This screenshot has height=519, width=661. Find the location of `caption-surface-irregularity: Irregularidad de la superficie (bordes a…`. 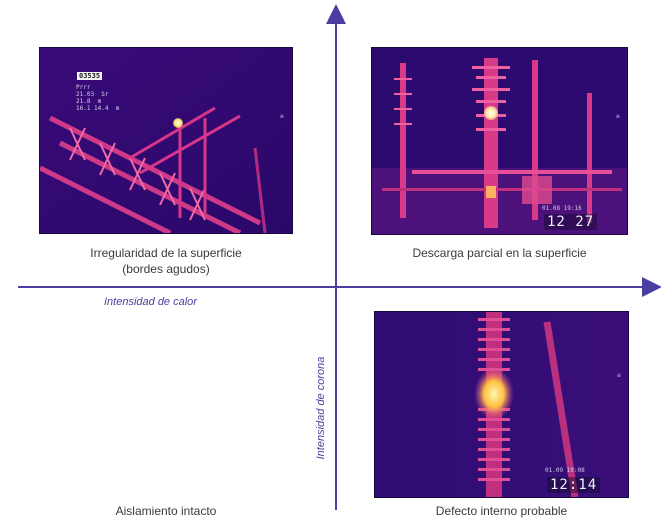

caption-surface-irregularity: Irregularidad de la superficie (bordes a… is located at coordinates (166, 261).